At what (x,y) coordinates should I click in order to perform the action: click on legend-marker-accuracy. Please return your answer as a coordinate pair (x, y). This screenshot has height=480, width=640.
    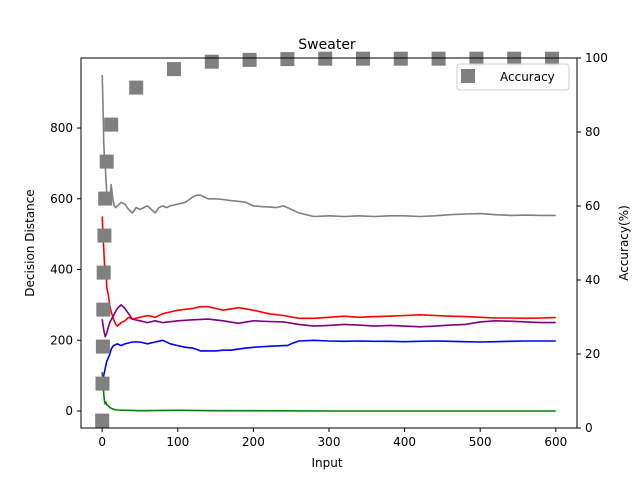
    Looking at the image, I should click on (468, 76).